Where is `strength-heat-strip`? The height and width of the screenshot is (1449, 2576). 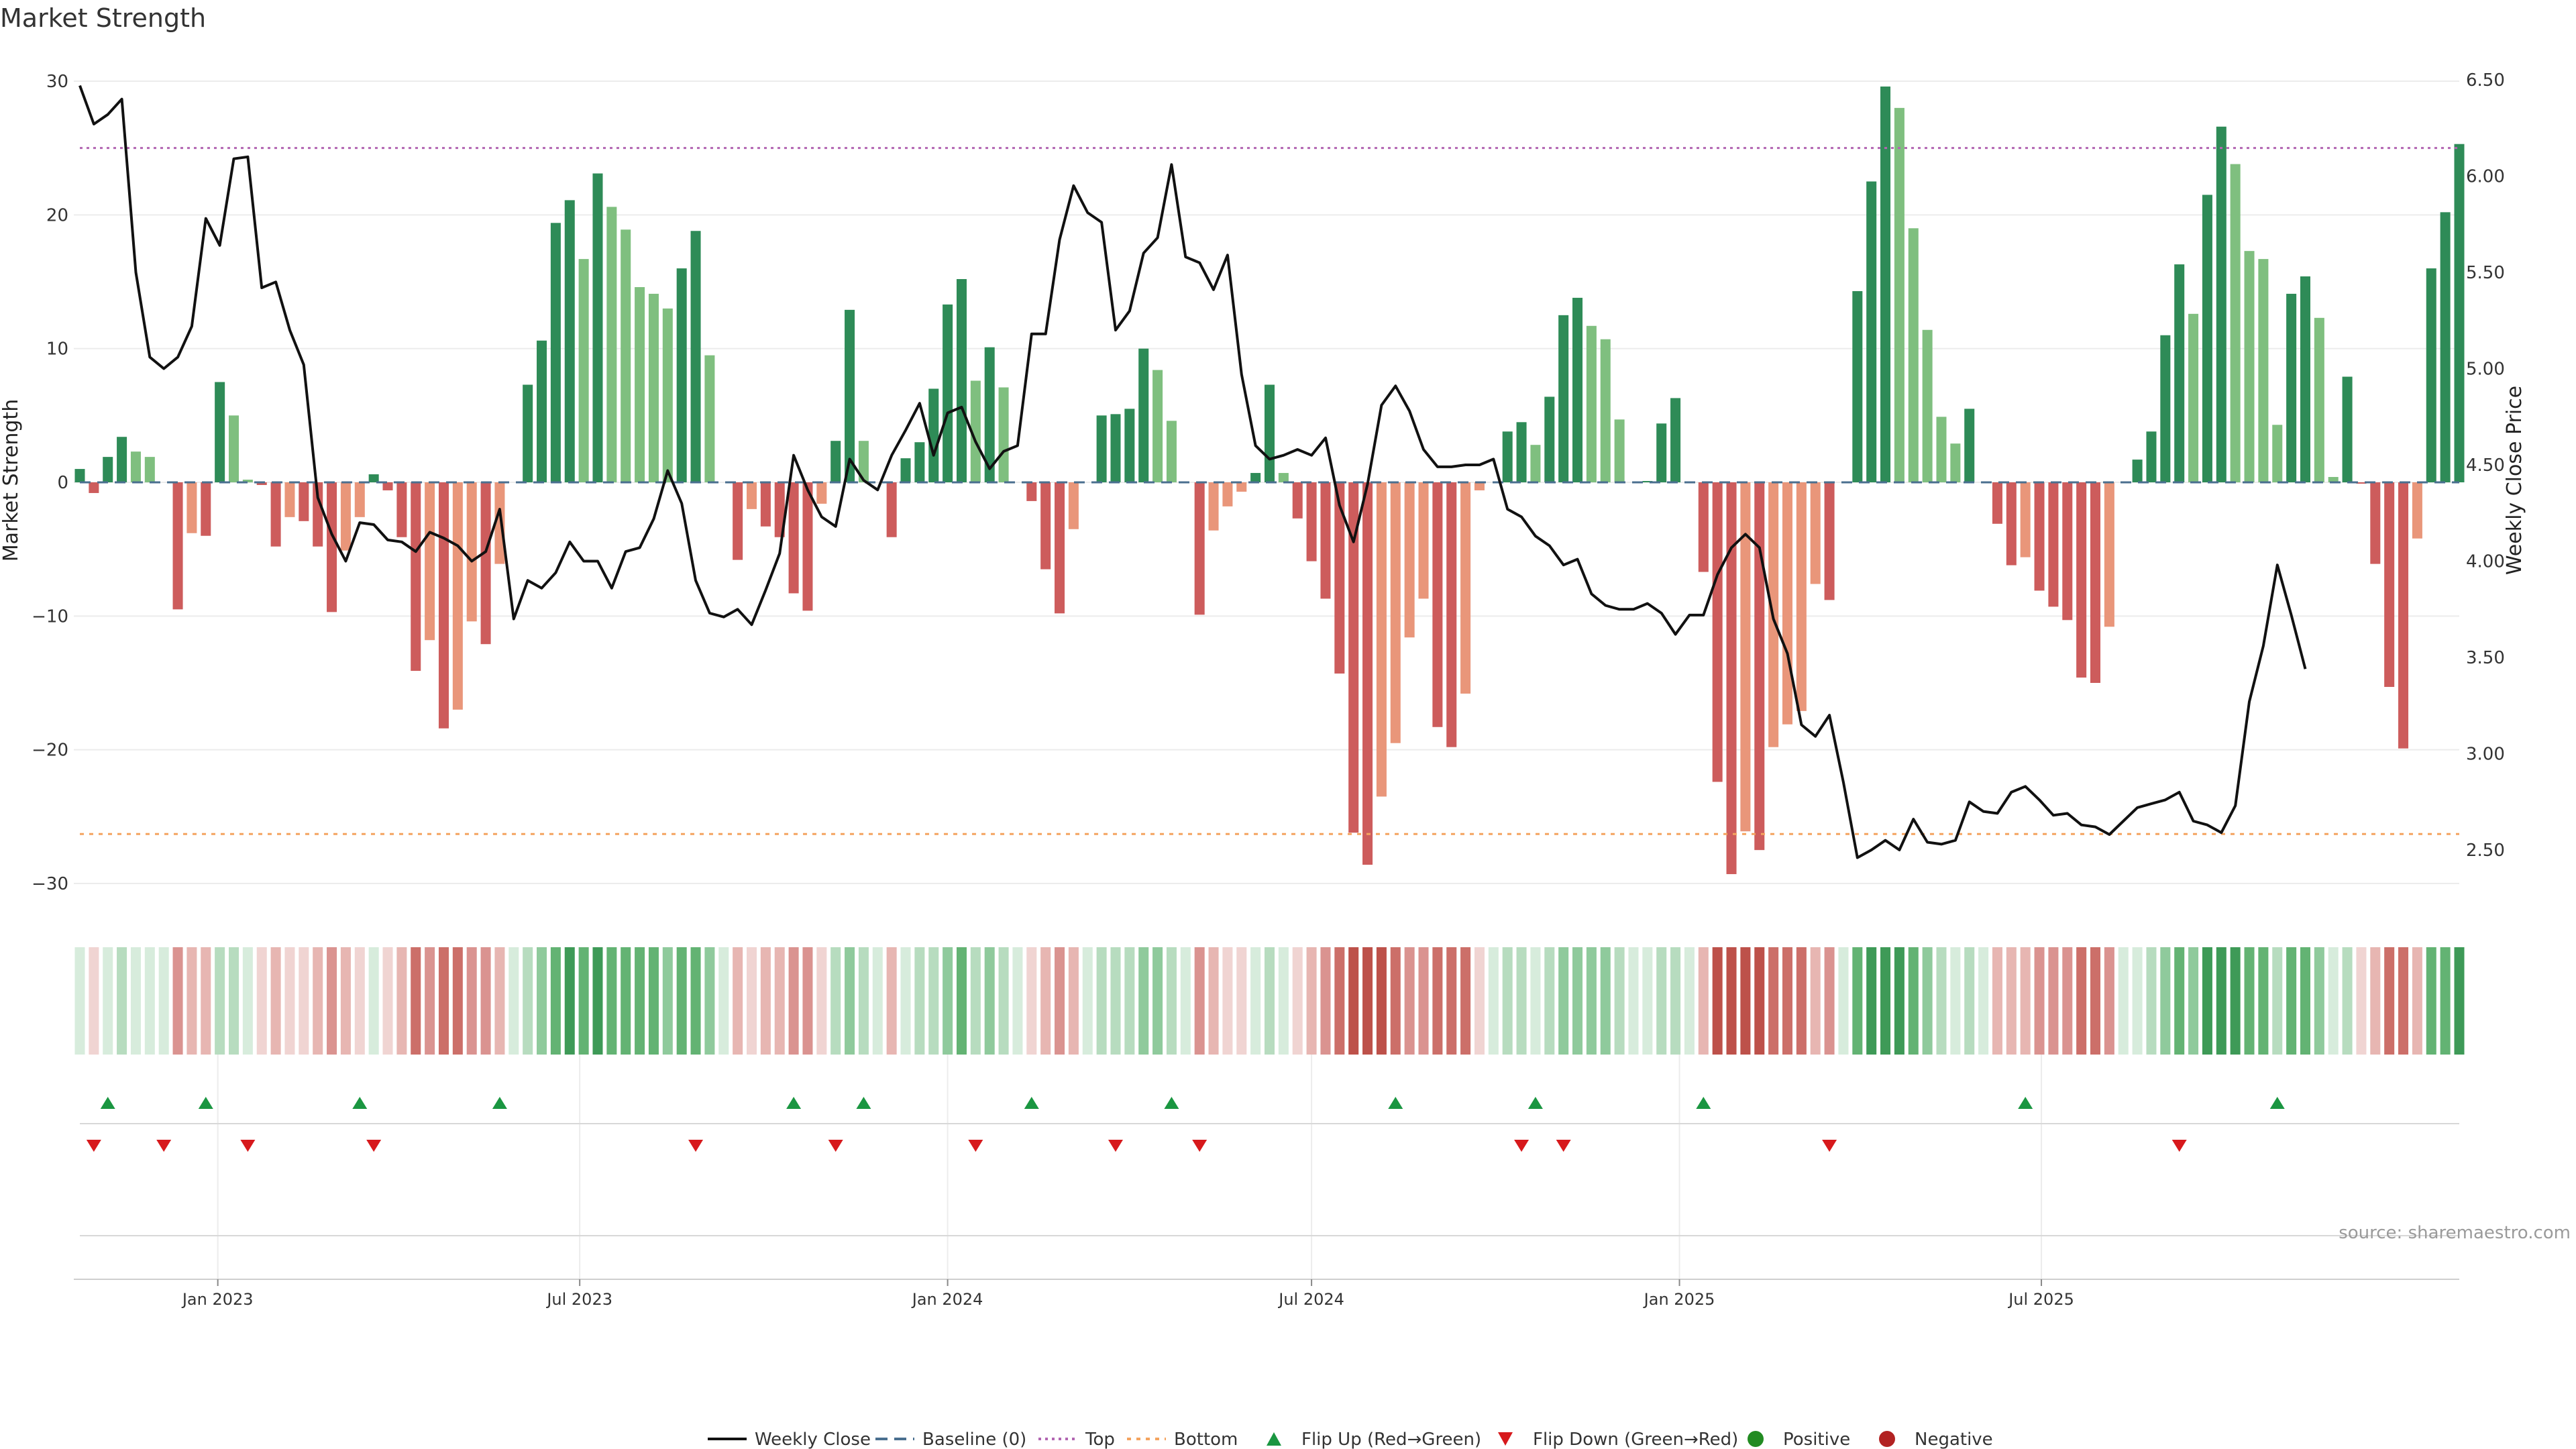 strength-heat-strip is located at coordinates (1269, 1001).